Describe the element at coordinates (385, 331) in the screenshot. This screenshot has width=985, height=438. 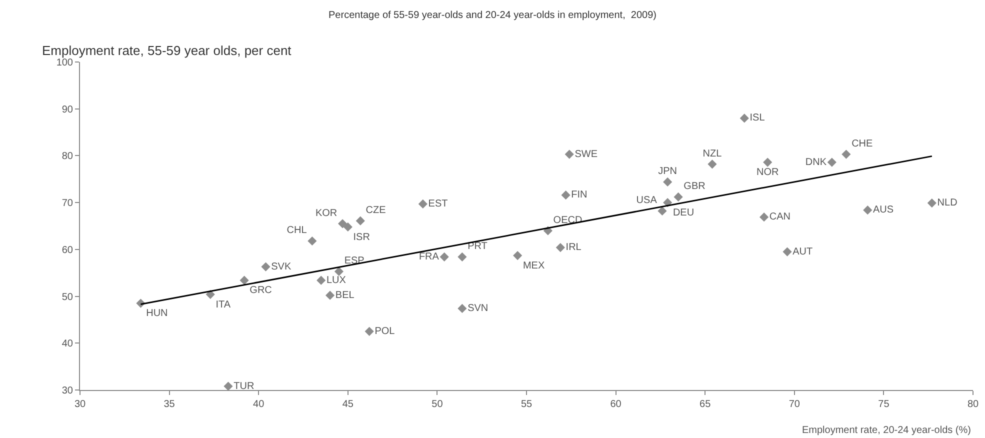
I see `data-label: POL` at that location.